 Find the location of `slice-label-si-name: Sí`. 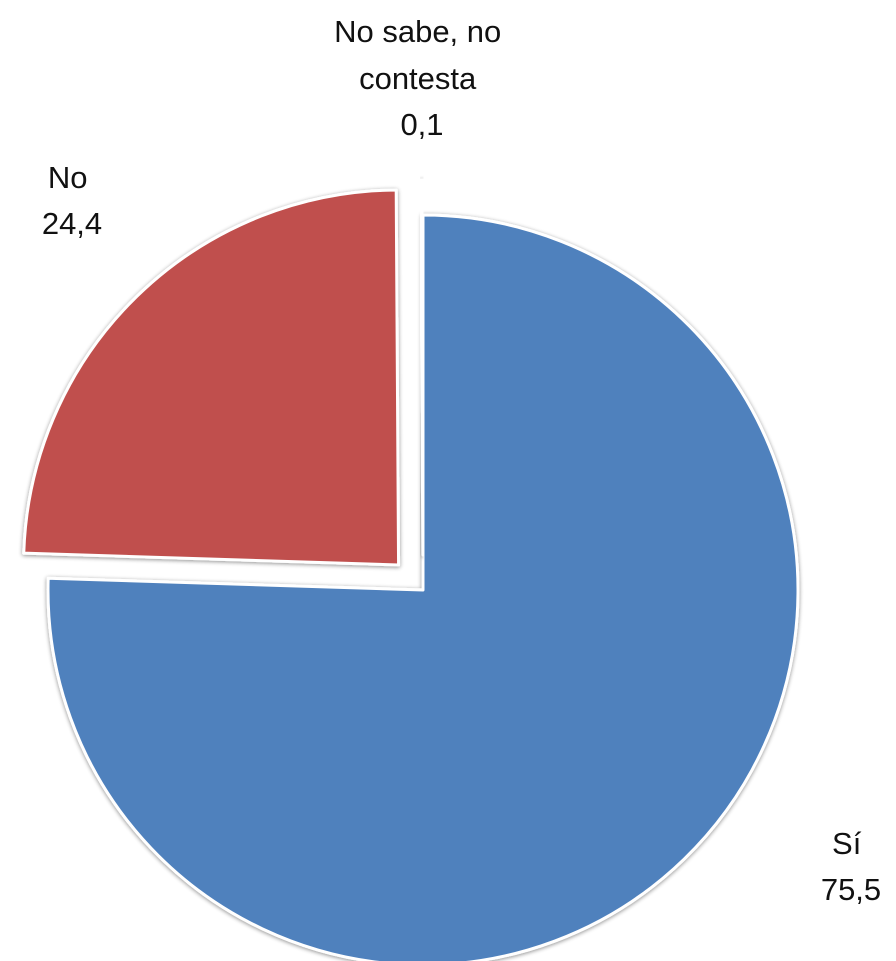

slice-label-si-name: Sí is located at coordinates (847, 843).